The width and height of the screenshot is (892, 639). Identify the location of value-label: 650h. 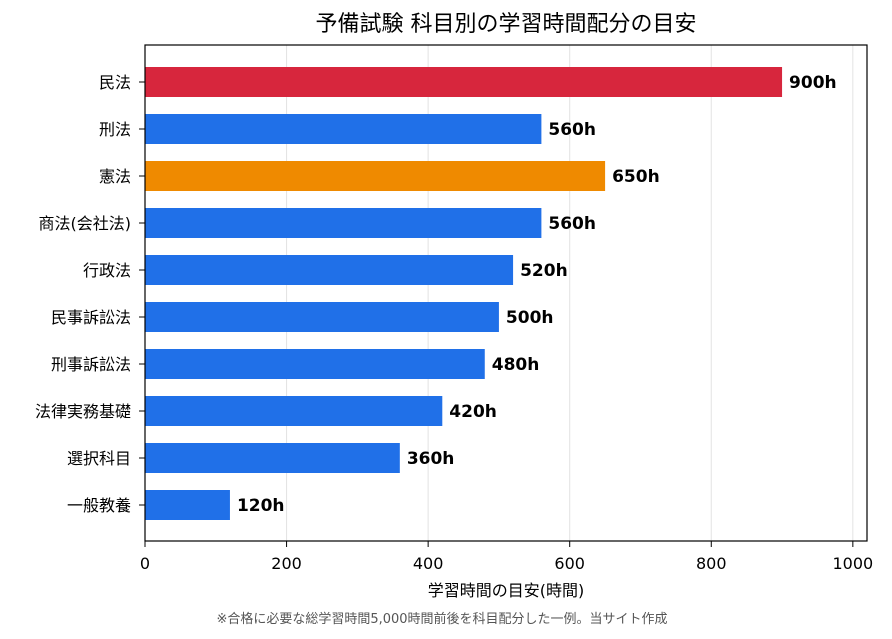
(636, 177).